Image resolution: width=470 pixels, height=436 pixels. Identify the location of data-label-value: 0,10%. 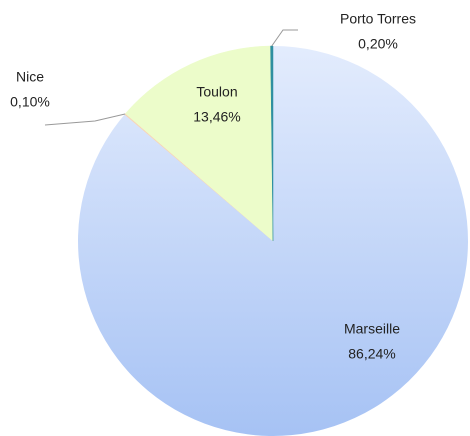
(30, 102).